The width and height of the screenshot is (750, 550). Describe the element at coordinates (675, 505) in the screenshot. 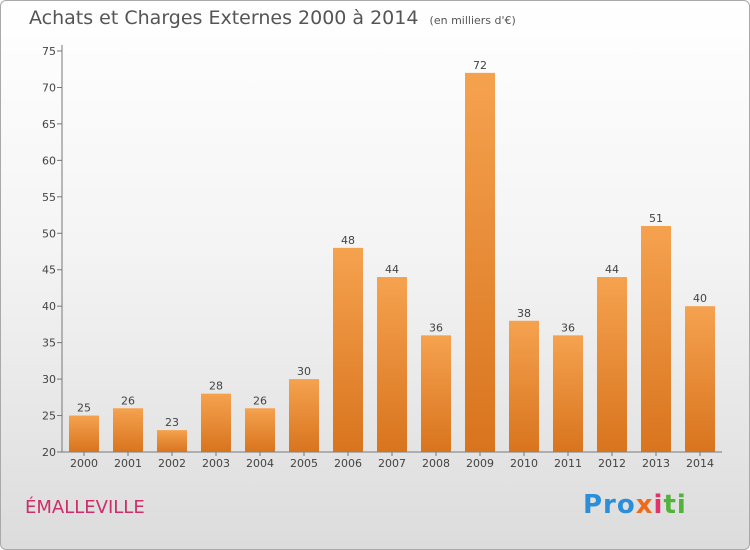

I see `logo-part-4: ti` at that location.